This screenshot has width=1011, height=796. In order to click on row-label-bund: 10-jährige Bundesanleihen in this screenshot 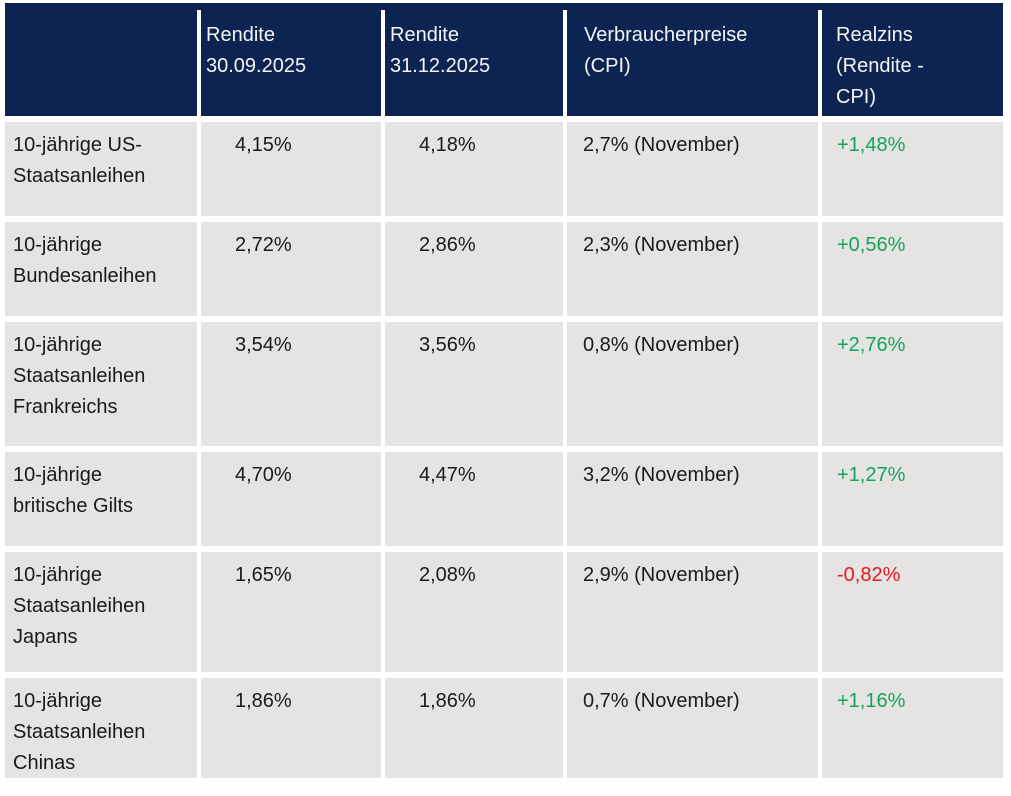, I will do `click(101, 269)`.